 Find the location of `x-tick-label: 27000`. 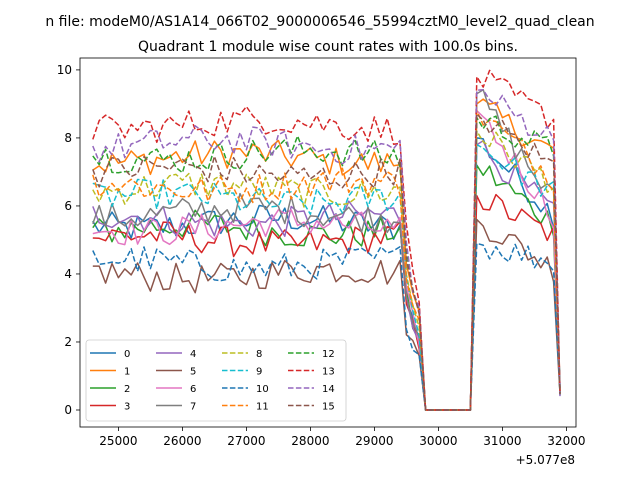

x-tick-label: 27000 is located at coordinates (246, 441).